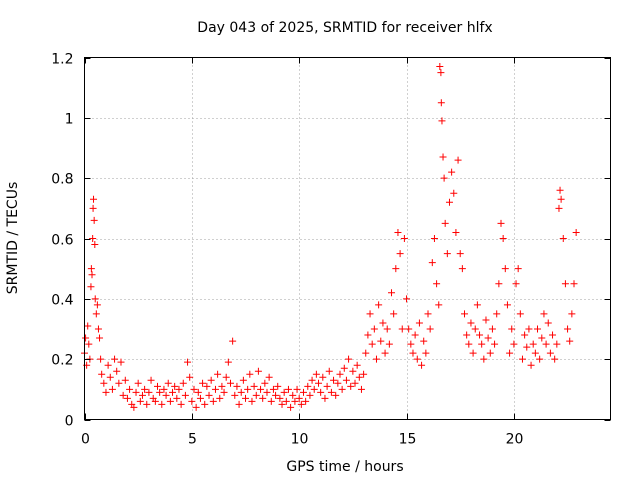  I want to click on y-axis-label: SRMTID / TECUs, so click(13, 238).